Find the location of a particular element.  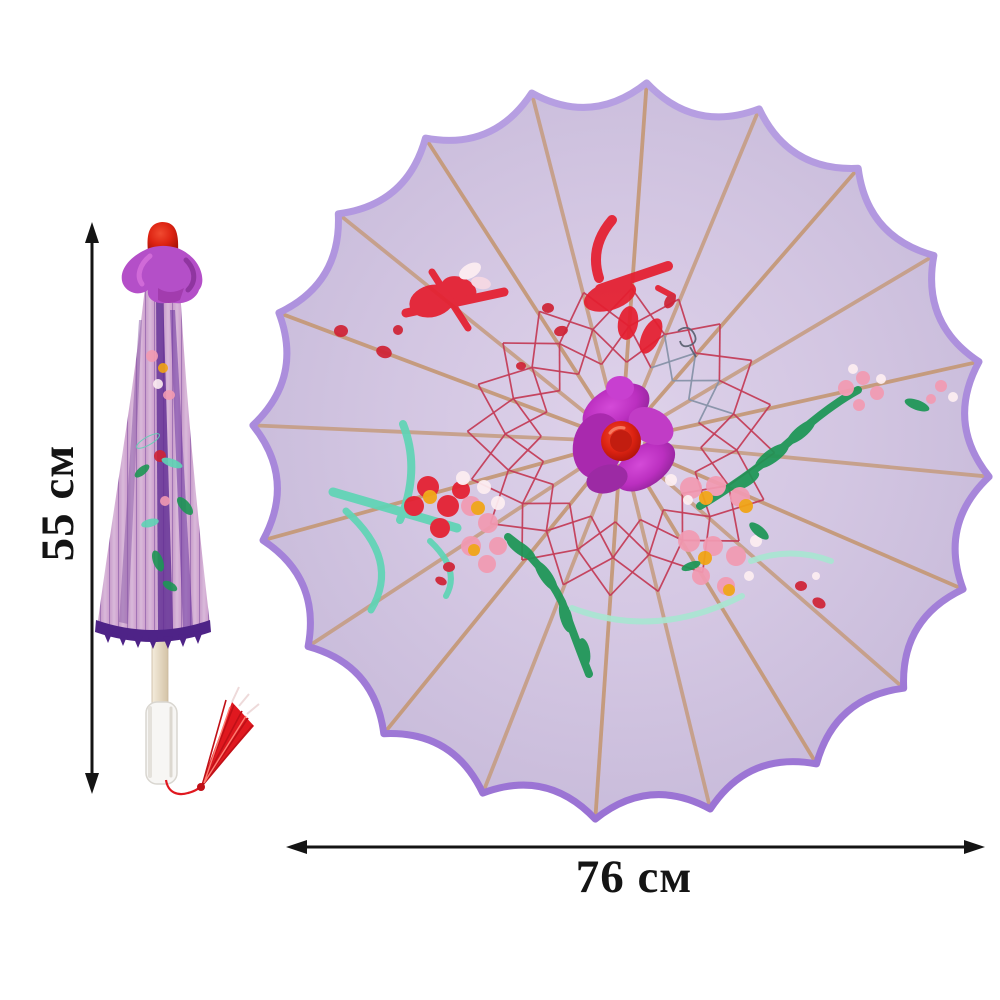

left-blossom-cluster is located at coordinates (417, 517).